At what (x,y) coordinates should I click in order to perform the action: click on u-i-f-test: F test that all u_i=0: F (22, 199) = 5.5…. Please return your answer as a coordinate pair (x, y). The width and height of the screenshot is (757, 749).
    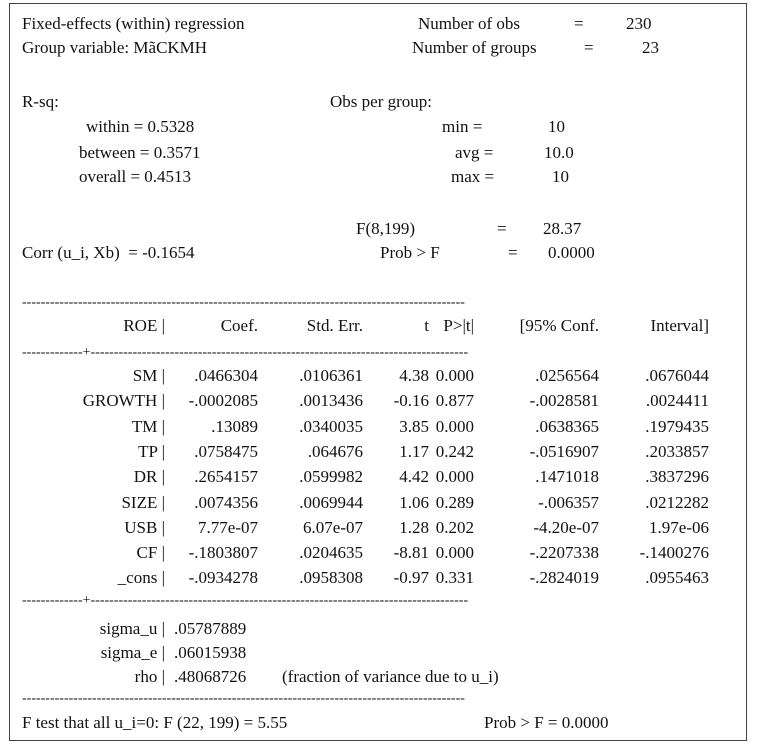
    Looking at the image, I should click on (155, 722).